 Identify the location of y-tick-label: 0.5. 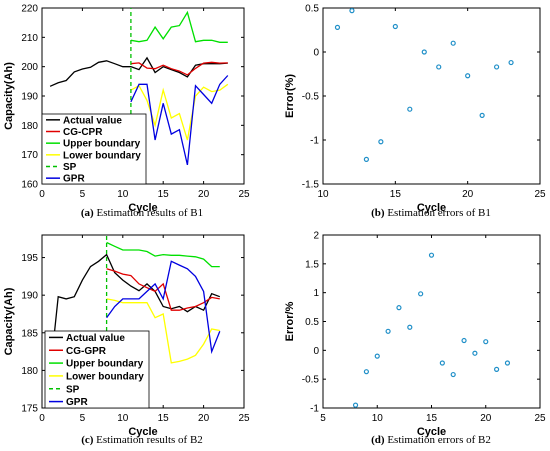
(312, 9).